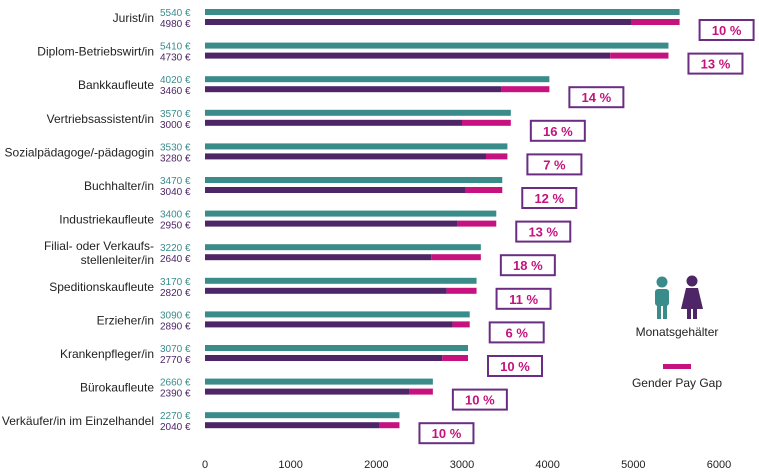 Image resolution: width=759 pixels, height=476 pixels. I want to click on category-label: Verkäufer/in im Einzelhandel, so click(78, 421).